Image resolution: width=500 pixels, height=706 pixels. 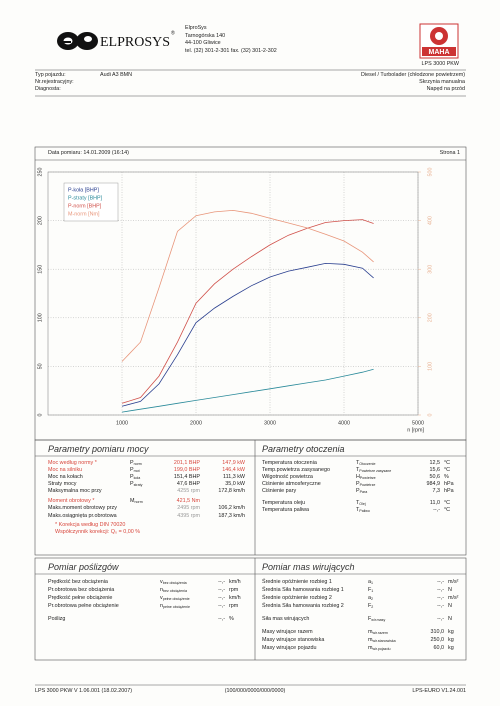 What do you see at coordinates (40, 415) in the screenshot?
I see `y-tick-label: 0` at bounding box center [40, 415].